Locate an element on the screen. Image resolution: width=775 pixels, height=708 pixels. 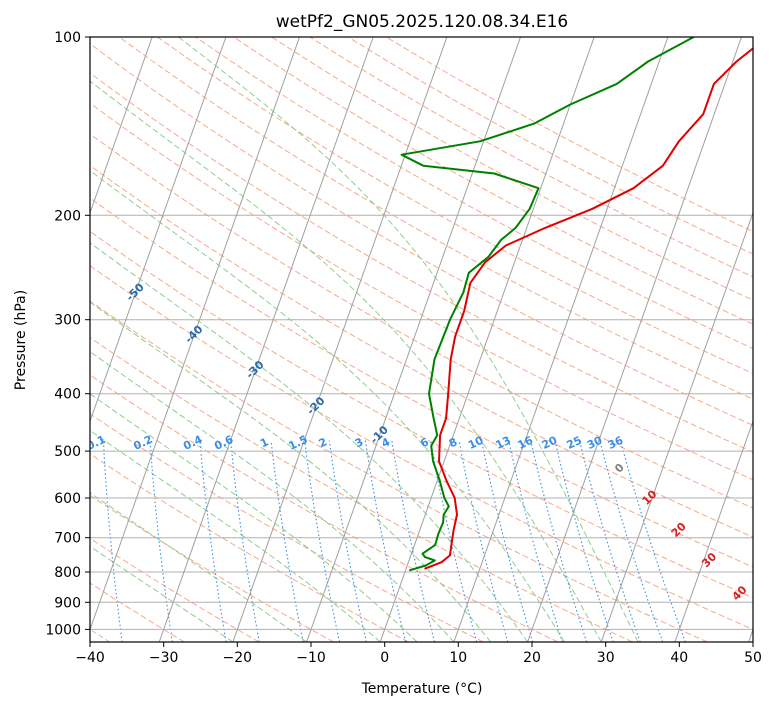
mixing-ratio-label: 36 is located at coordinates (616, 443).